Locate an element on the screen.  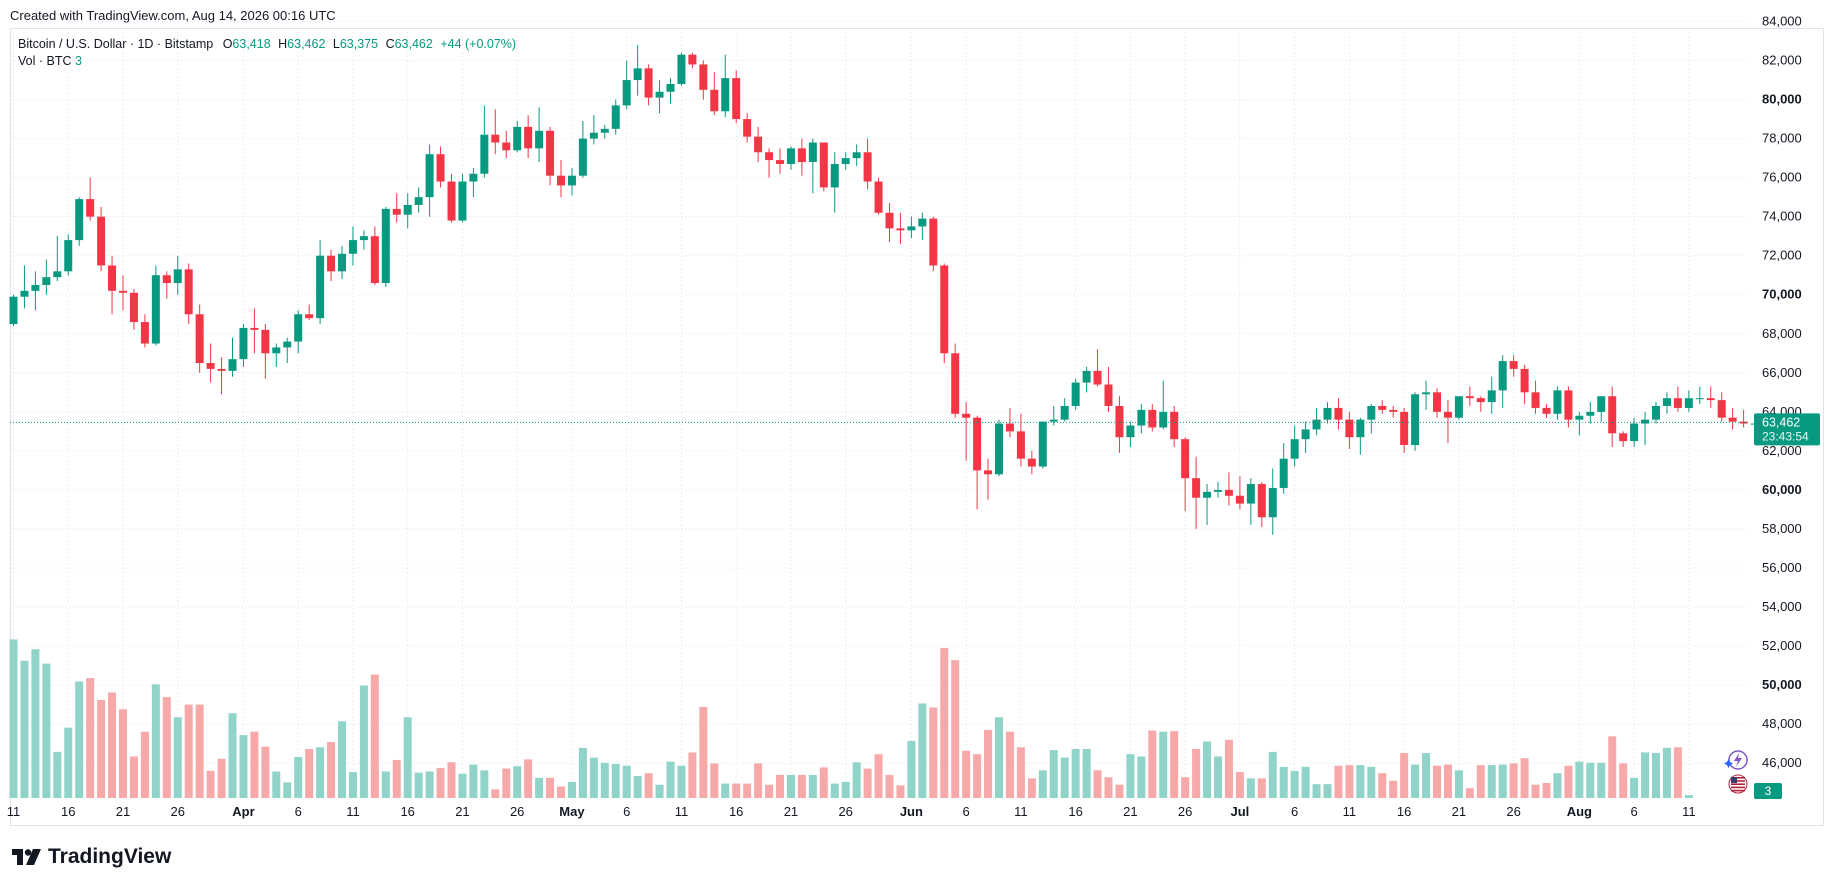
tradingview-logo: TradingView is located at coordinates (91, 857).